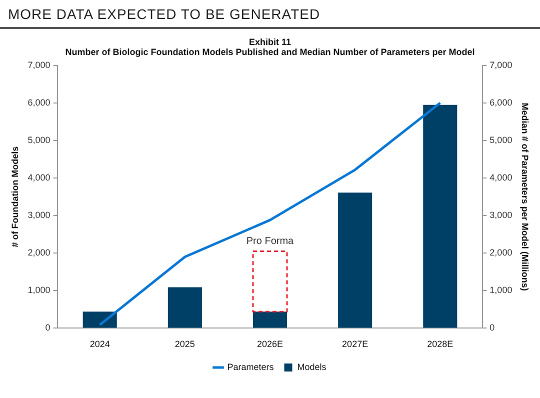 The height and width of the screenshot is (398, 540). Describe the element at coordinates (501, 139) in the screenshot. I see `y2-tick-label: 5,000` at that location.